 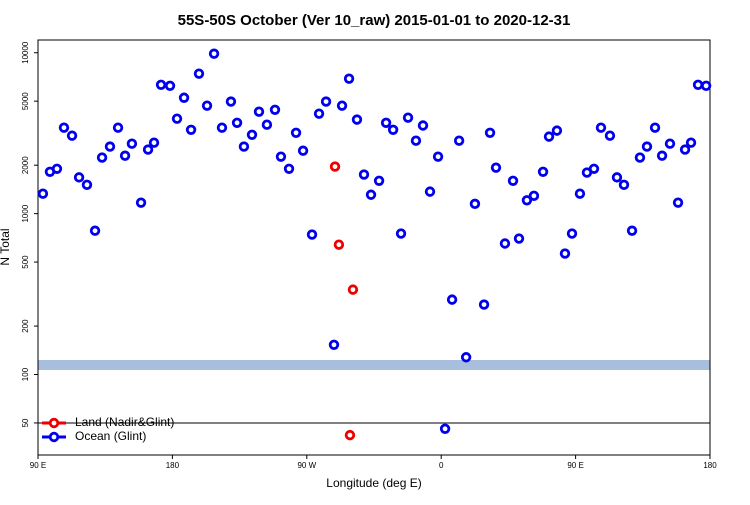 I want to click on y-tick-label: 10000, so click(x=25, y=52).